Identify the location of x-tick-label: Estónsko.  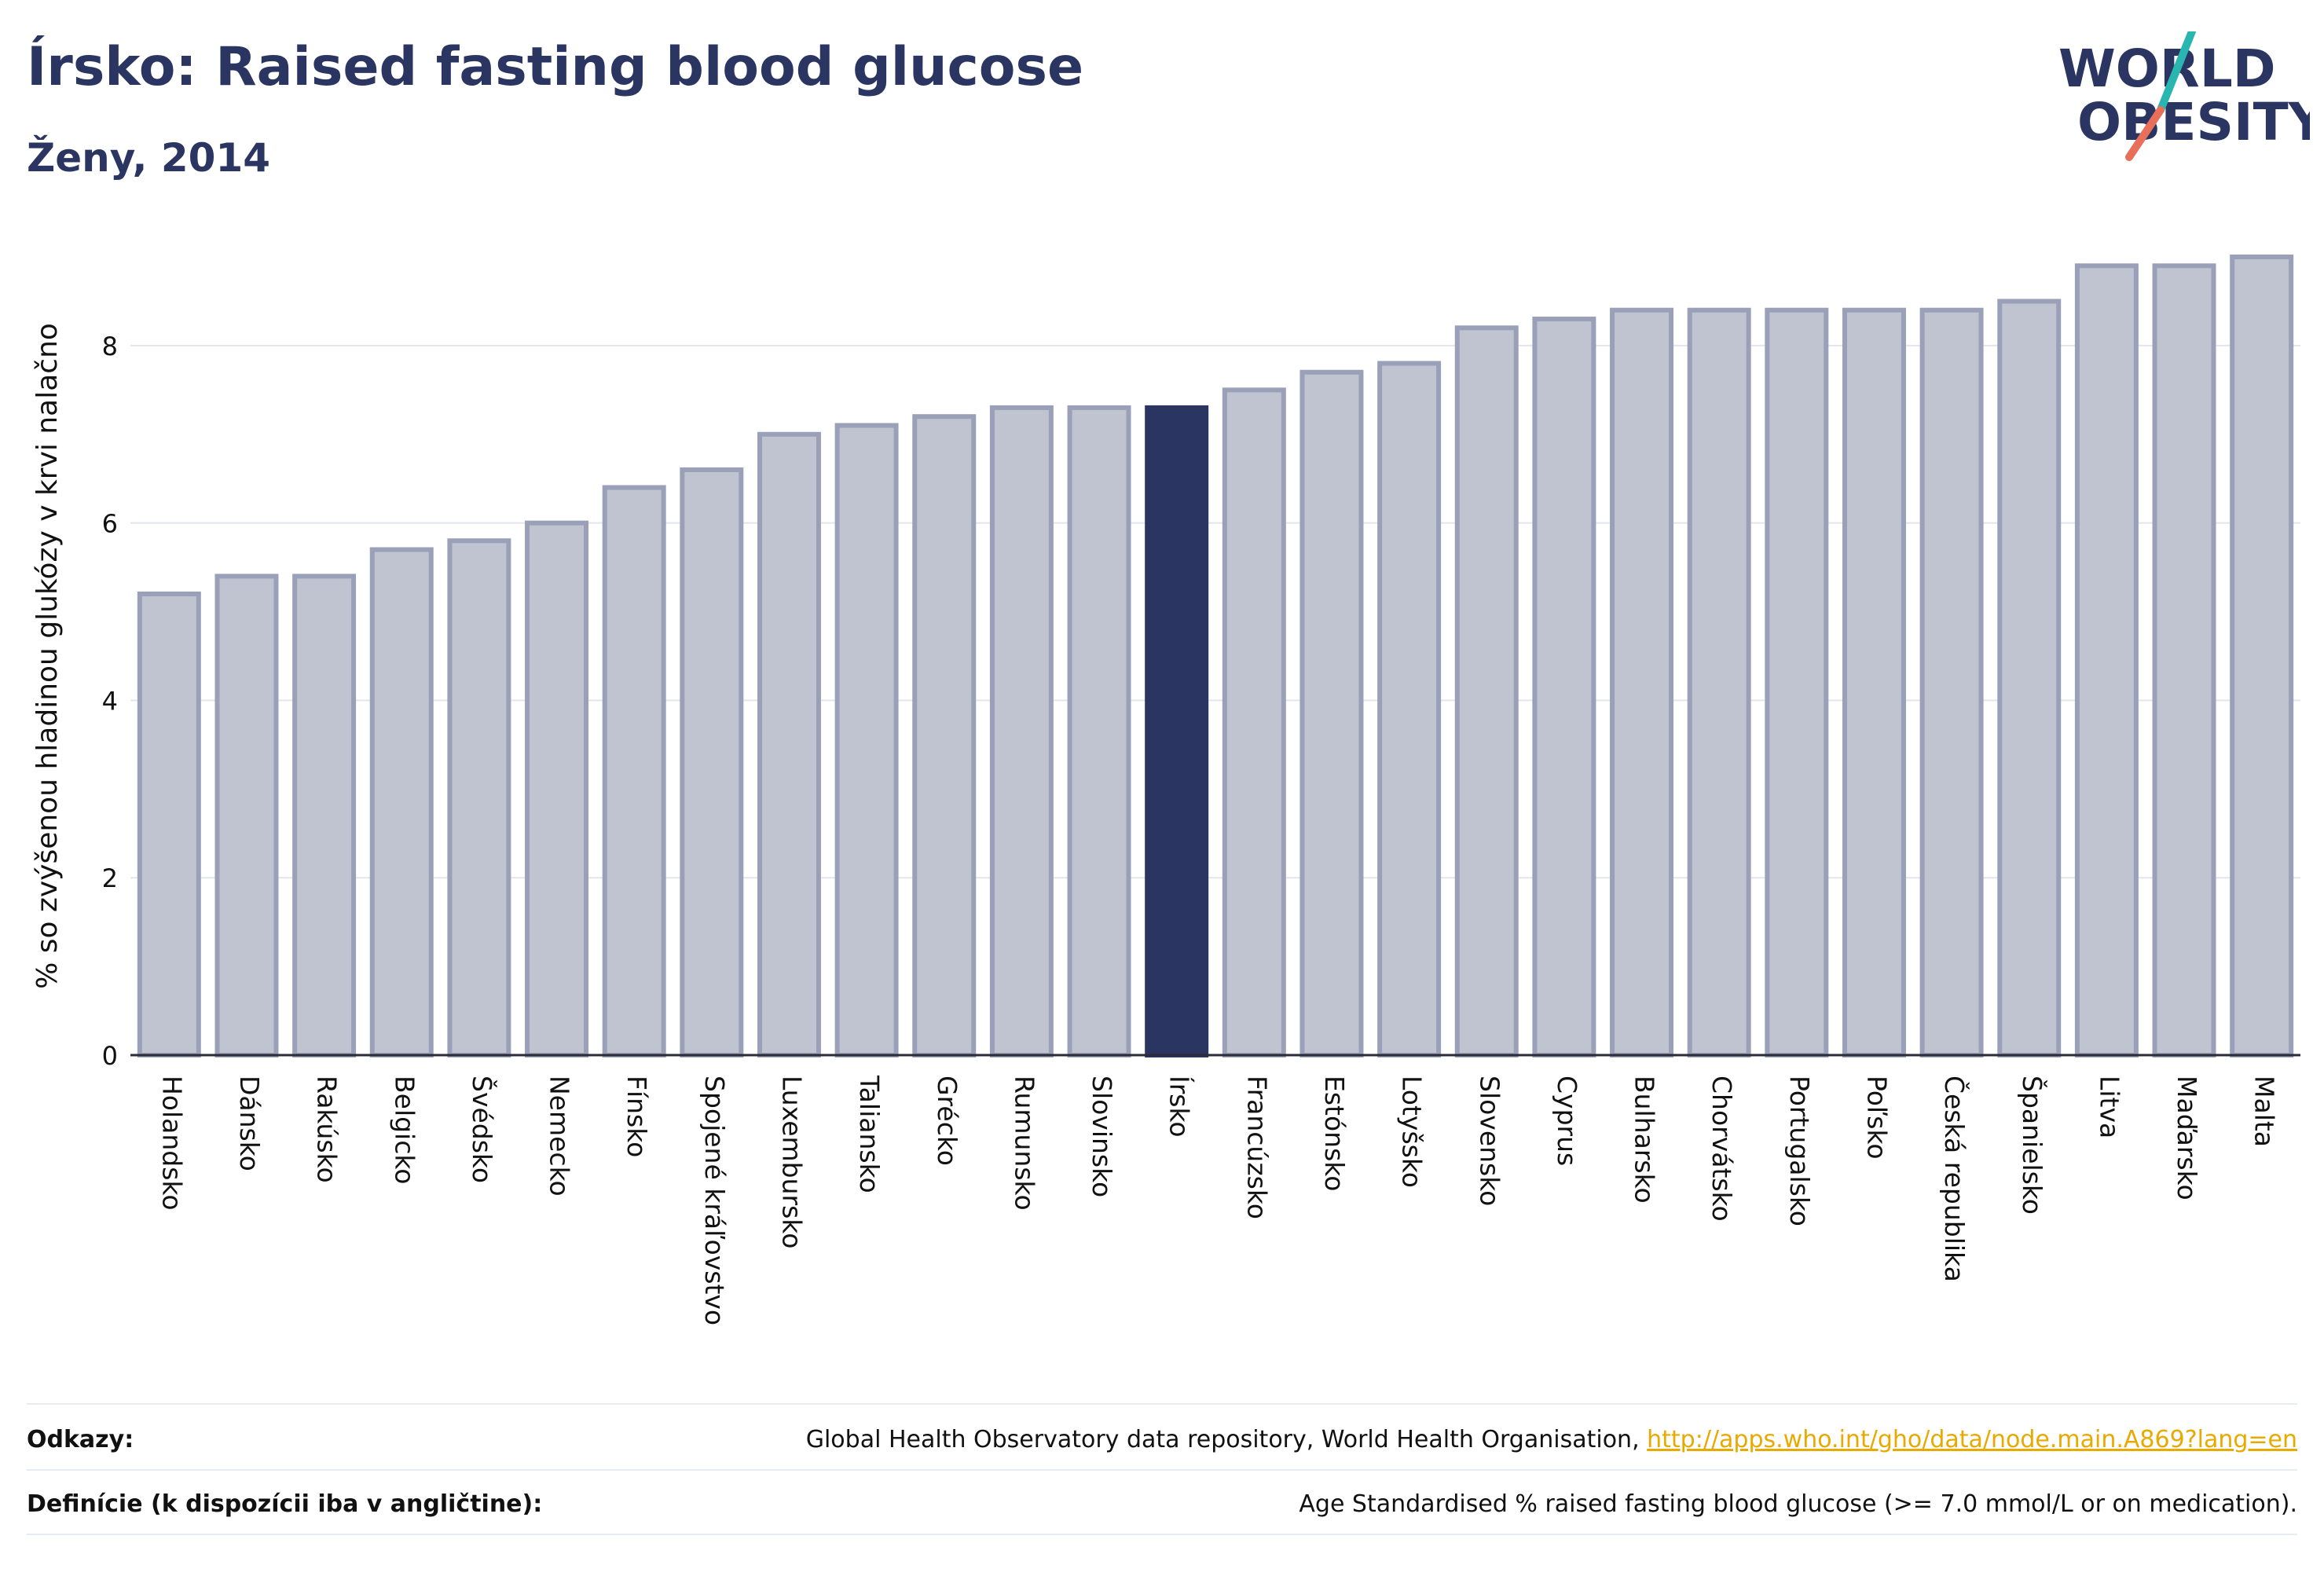
(1334, 1133).